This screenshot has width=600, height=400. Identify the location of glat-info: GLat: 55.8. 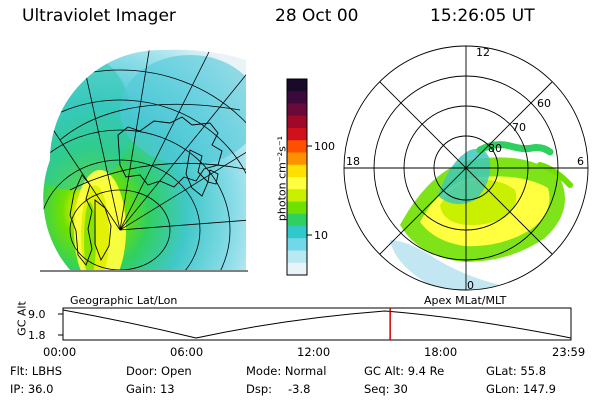
(516, 371).